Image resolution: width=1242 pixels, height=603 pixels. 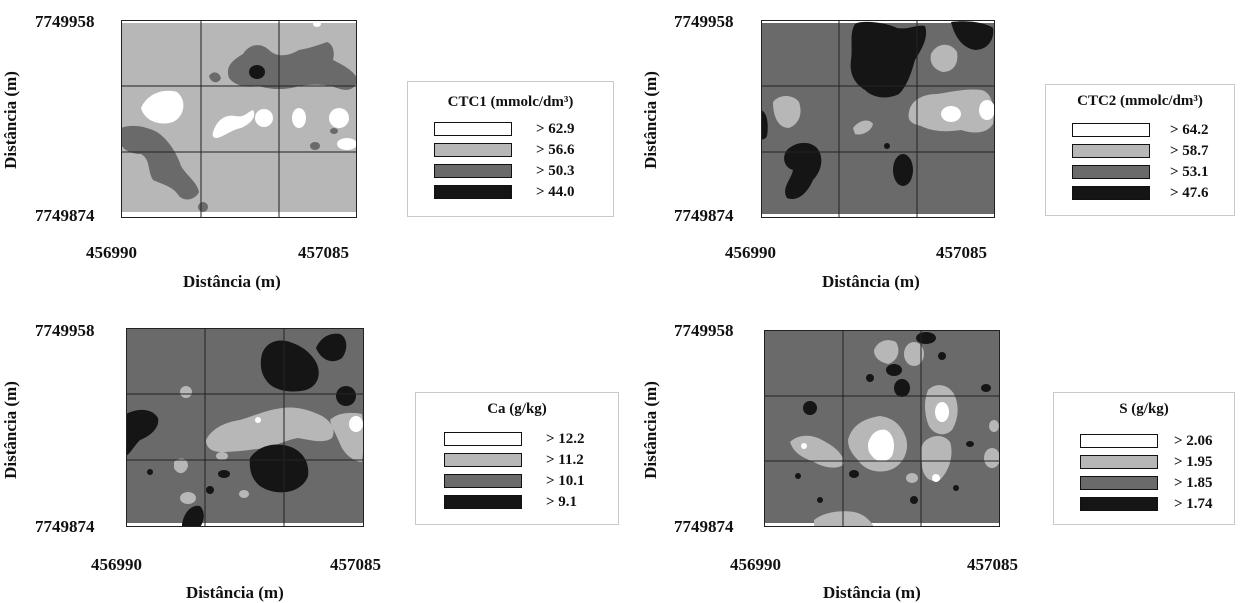 What do you see at coordinates (1189, 172) in the screenshot?
I see `legend-label: > 53.1` at bounding box center [1189, 172].